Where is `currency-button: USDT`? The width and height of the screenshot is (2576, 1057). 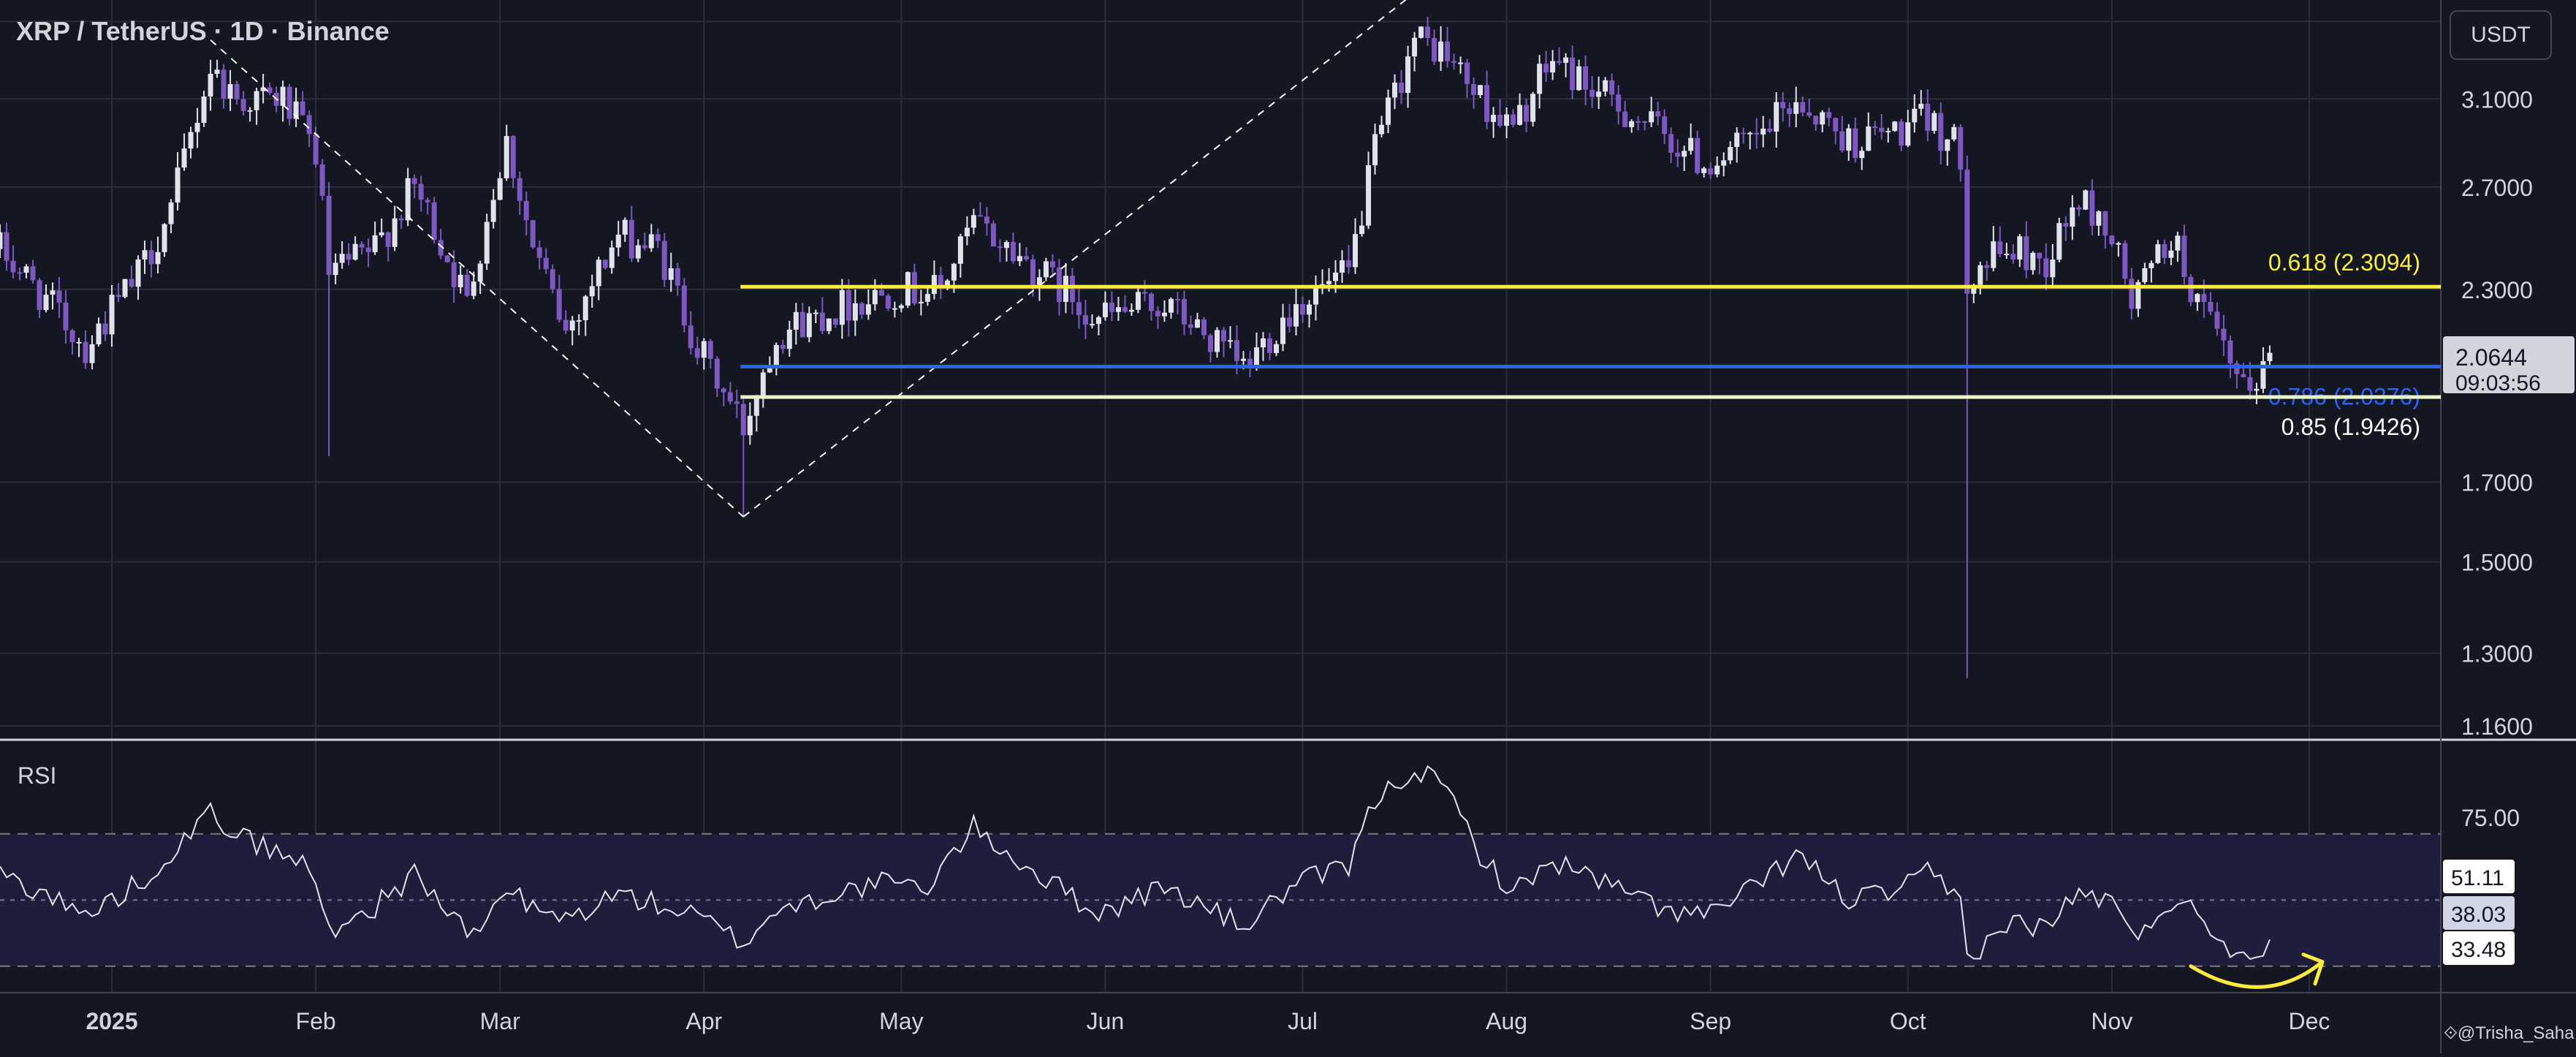 currency-button: USDT is located at coordinates (2501, 35).